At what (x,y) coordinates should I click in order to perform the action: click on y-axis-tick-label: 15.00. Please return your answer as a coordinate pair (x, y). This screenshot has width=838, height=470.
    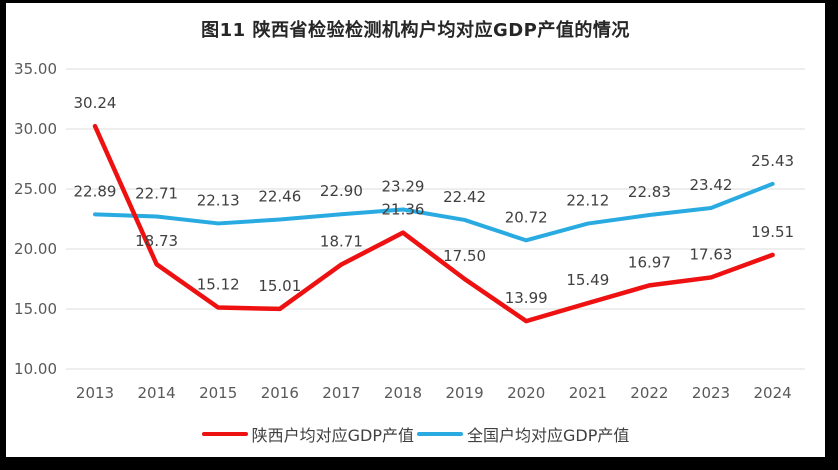
    Looking at the image, I should click on (35, 309).